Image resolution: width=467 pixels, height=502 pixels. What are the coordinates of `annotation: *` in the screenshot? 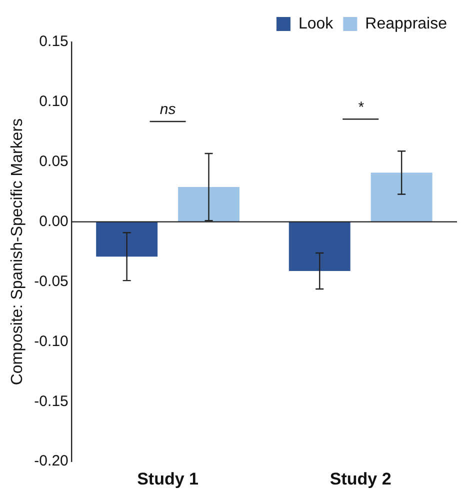 It's located at (361, 107).